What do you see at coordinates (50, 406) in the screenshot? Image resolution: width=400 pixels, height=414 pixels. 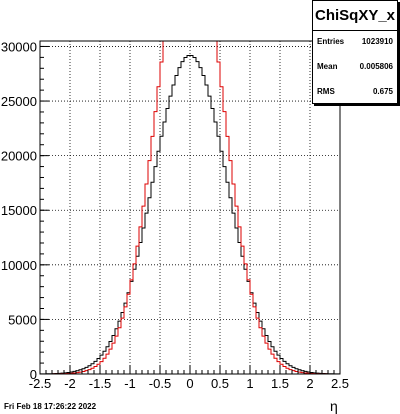 I see `timestamp-footer: Fri Feb 18 17:26:22 2022` at bounding box center [50, 406].